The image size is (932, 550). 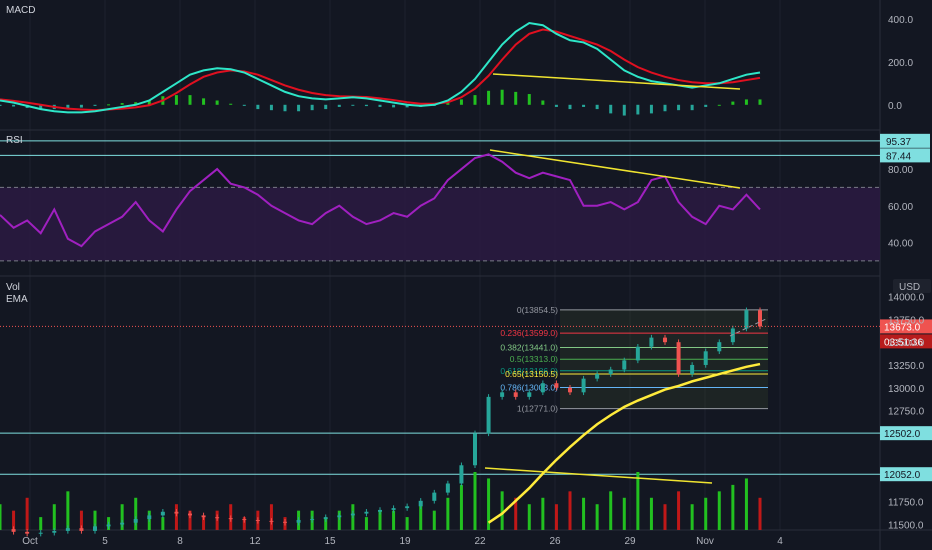 I want to click on fib-level-label: 0.5(13313.0), so click(x=534, y=359).